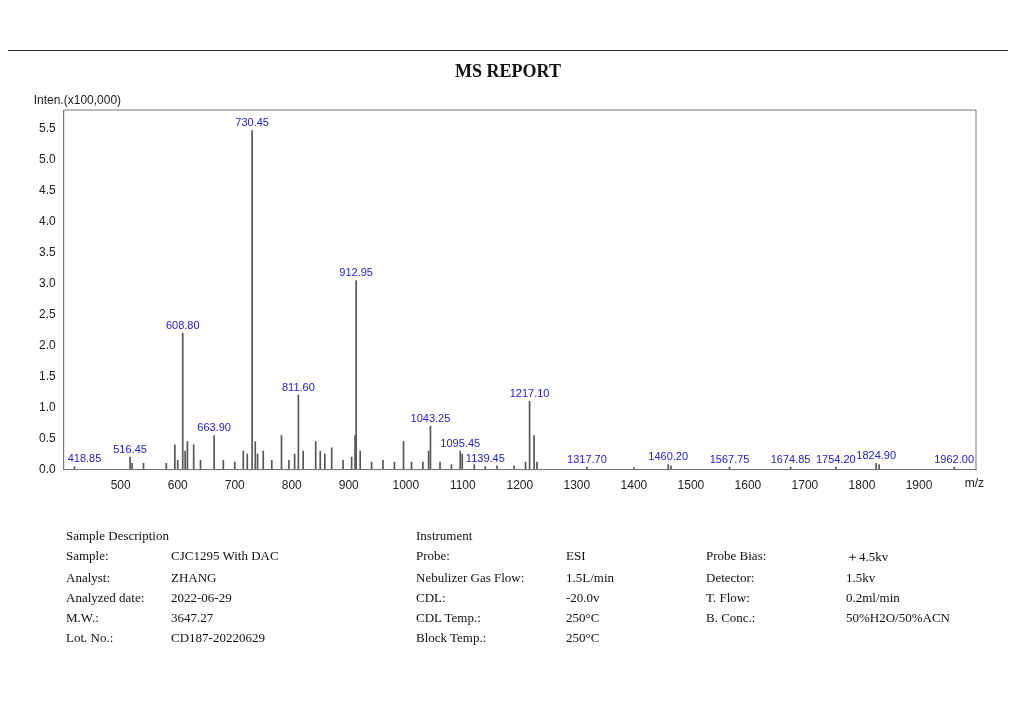  What do you see at coordinates (452, 638) in the screenshot?
I see `text: Block Temp.:` at bounding box center [452, 638].